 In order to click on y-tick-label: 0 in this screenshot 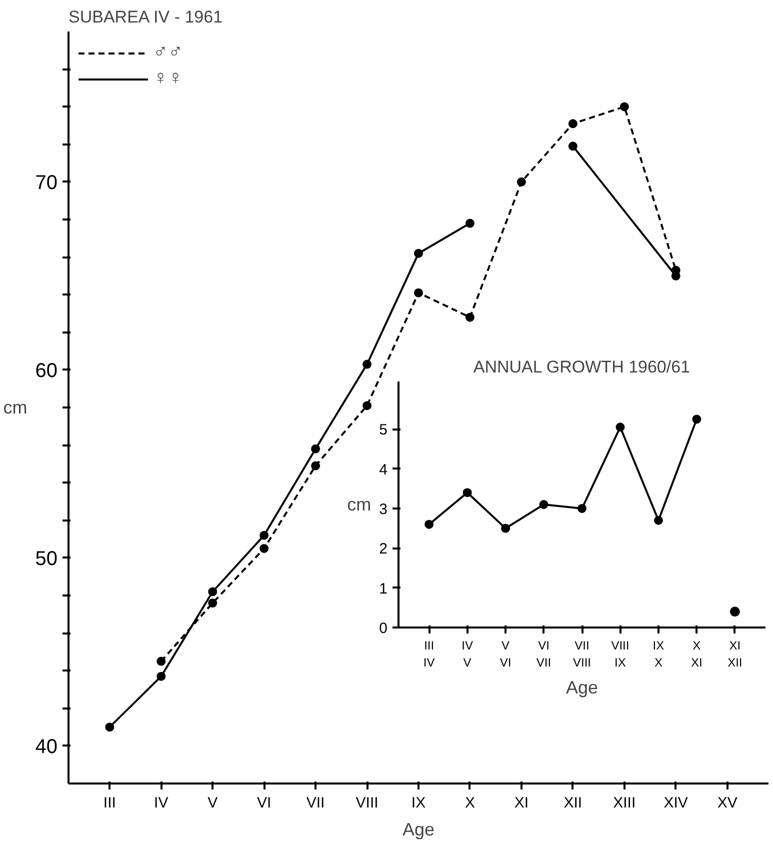, I will do `click(383, 628)`.